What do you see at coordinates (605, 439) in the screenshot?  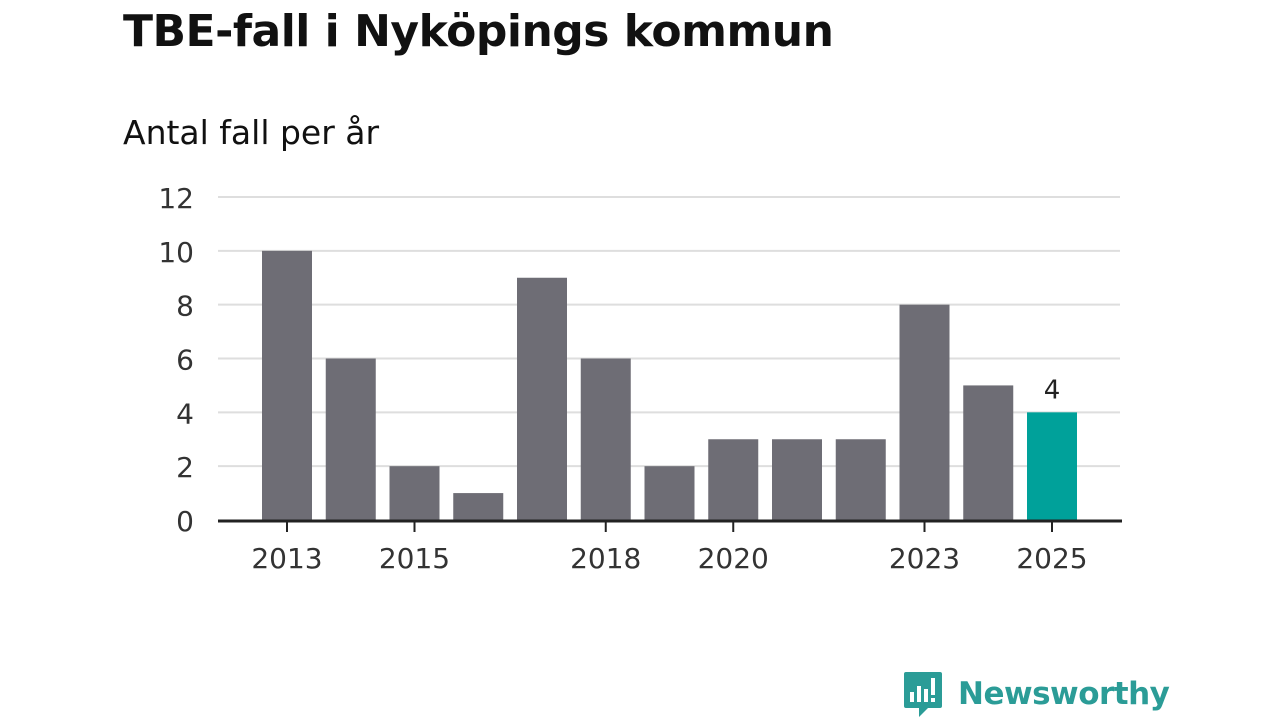 I see `bar-2018` at bounding box center [605, 439].